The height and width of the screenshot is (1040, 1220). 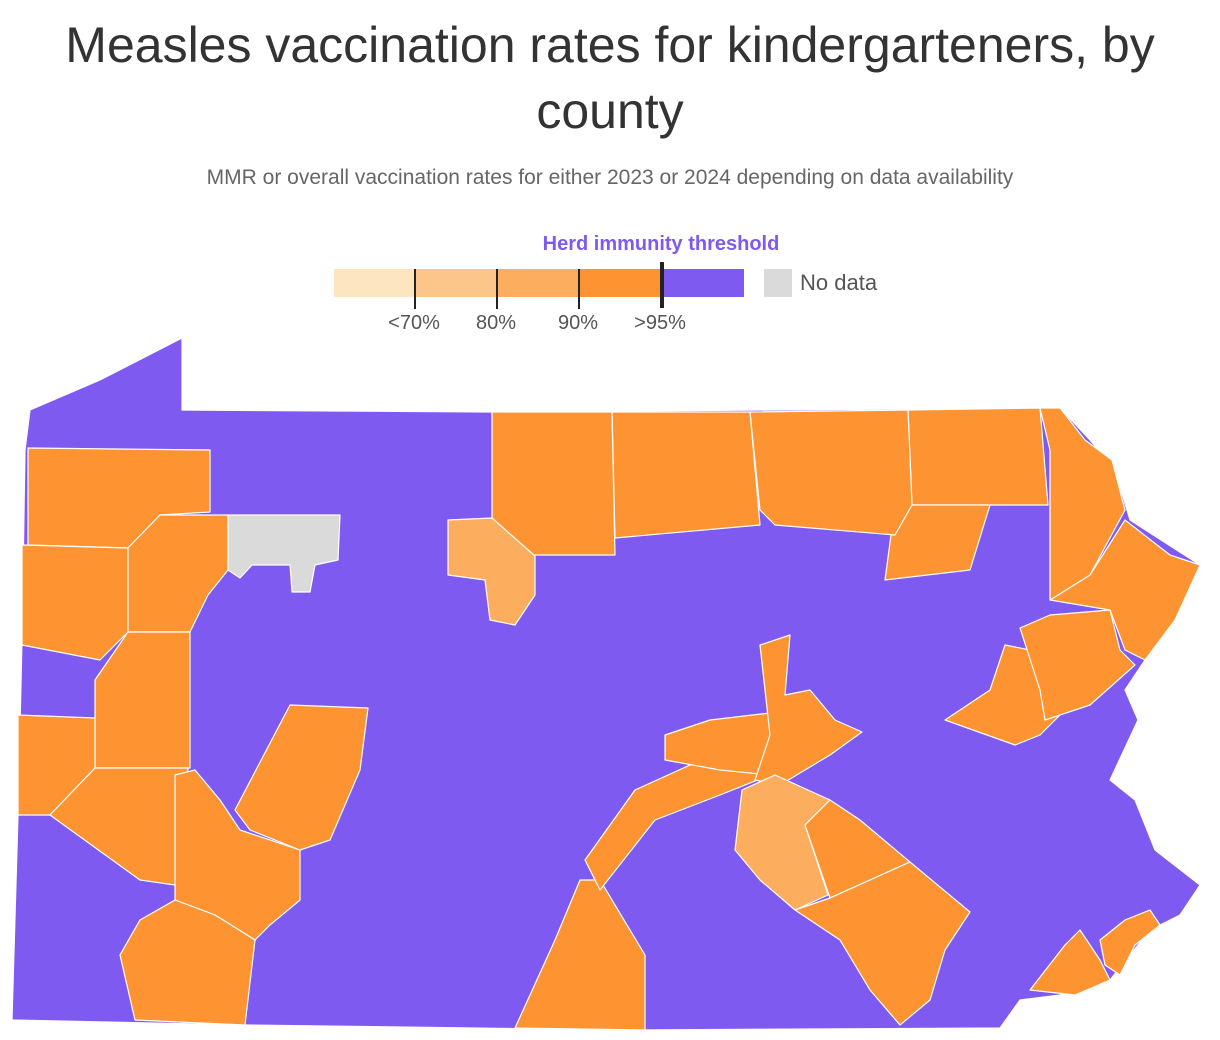 I want to click on county-philadelphia, so click(x=1130, y=942).